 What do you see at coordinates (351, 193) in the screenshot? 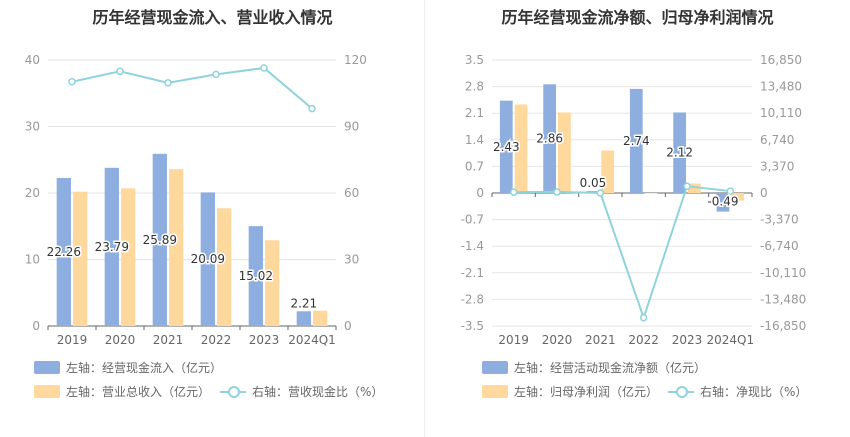
I see `right-axis-tick-label: 60` at bounding box center [351, 193].